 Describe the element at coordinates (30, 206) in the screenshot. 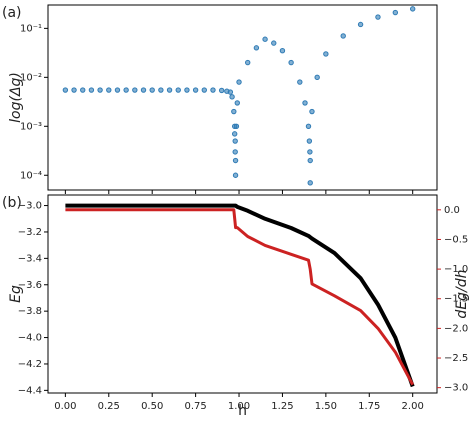

I see `y-tick-label: −3.0` at that location.